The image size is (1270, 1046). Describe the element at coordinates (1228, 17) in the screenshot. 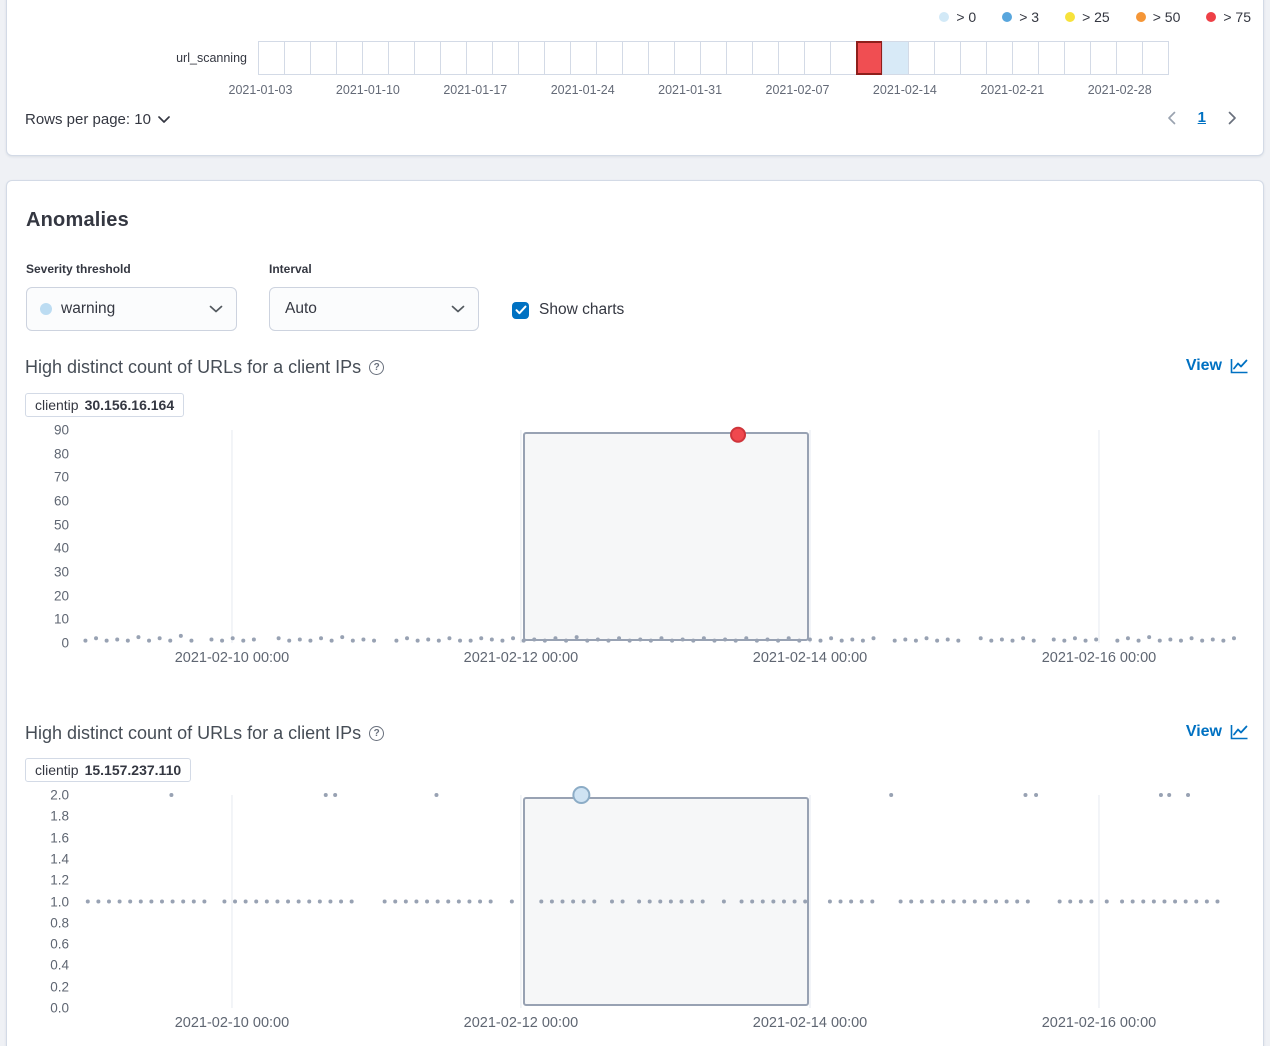

I see `legend-item: > 75` at that location.